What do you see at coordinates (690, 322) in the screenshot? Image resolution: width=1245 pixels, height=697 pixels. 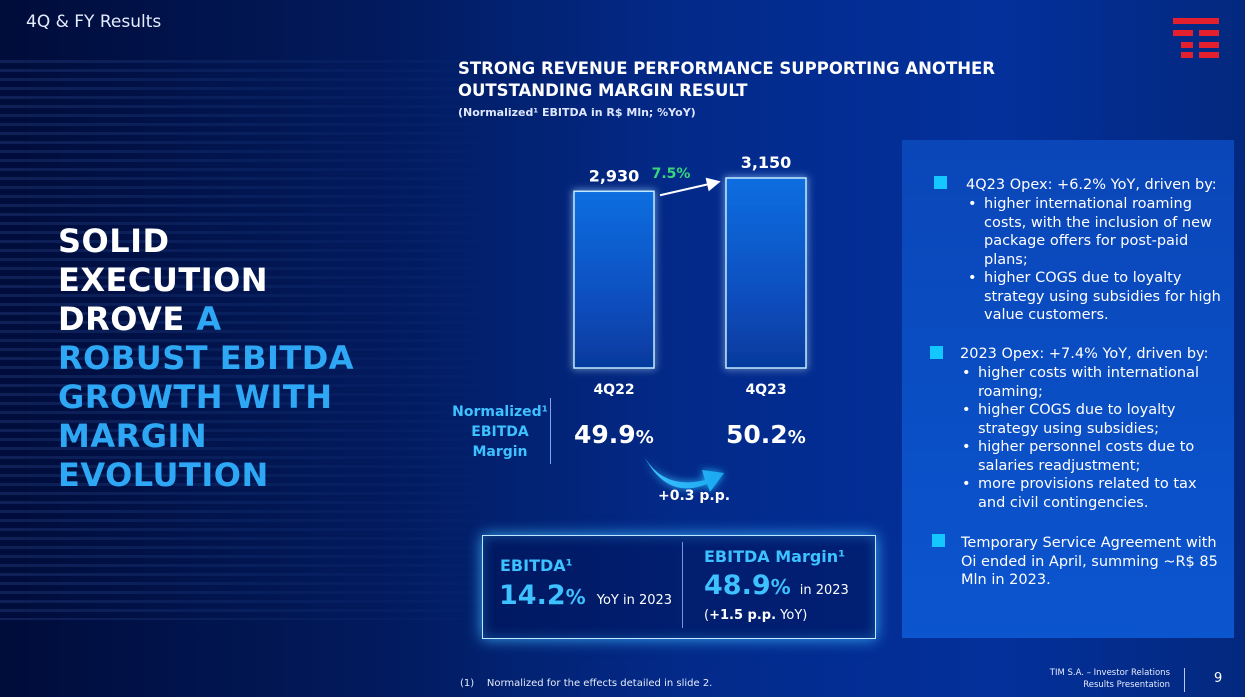 I see `ebitda-bar-chart: 2,930 4Q22 3,150 4Q23 7.5%` at bounding box center [690, 322].